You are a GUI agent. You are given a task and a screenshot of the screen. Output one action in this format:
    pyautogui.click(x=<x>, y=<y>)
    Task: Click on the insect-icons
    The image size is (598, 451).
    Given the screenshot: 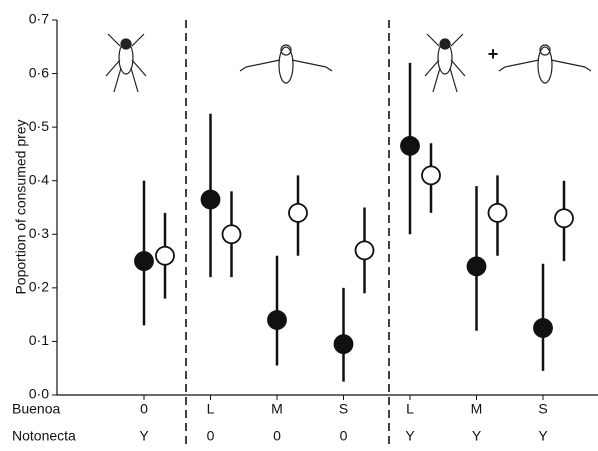 What is the action you would take?
    pyautogui.click(x=348, y=63)
    